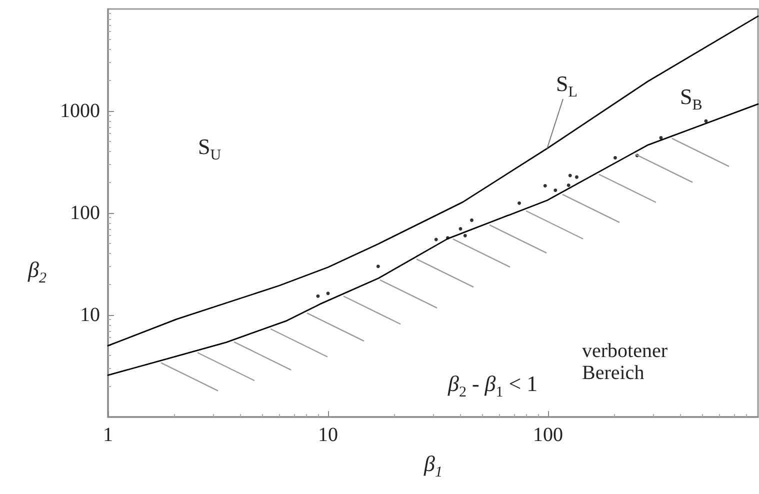  Describe the element at coordinates (493, 386) in the screenshot. I see `annotation: β$_{2}$ - β$_{1}$ < 1` at that location.